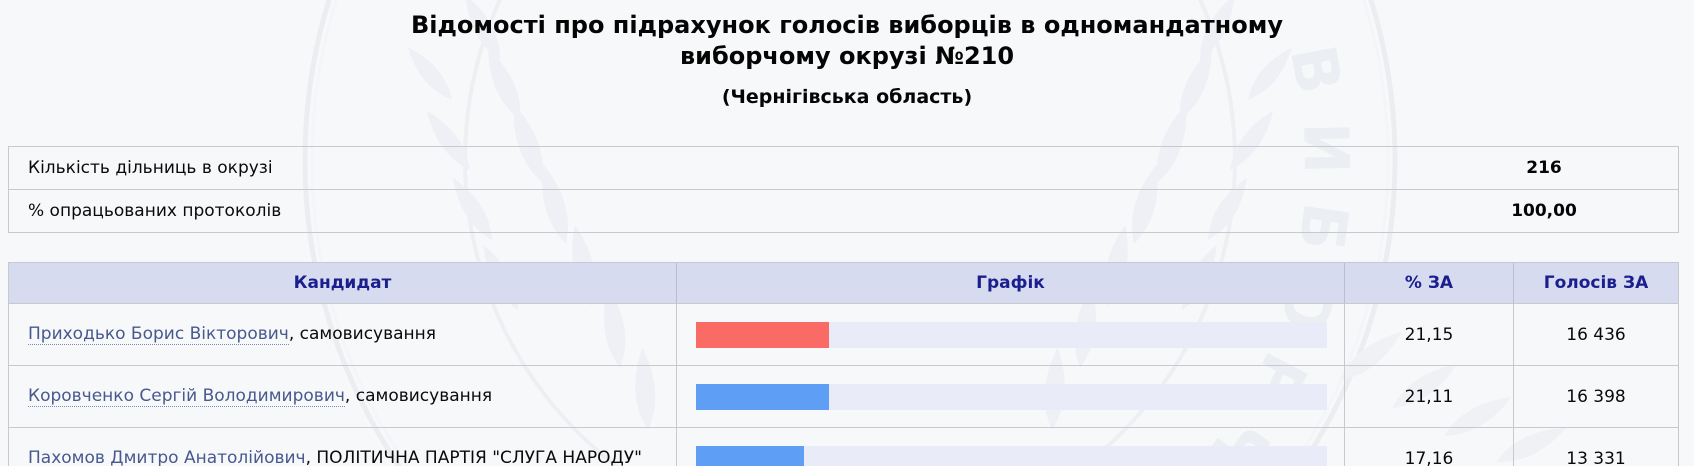  What do you see at coordinates (1428, 396) in the screenshot?
I see `pct-value: 21,11` at bounding box center [1428, 396].